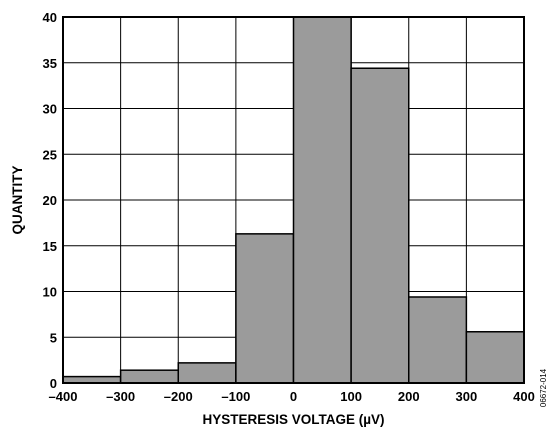 Image resolution: width=554 pixels, height=432 pixels. Describe the element at coordinates (235, 396) in the screenshot. I see `x-tick-label: –100` at that location.